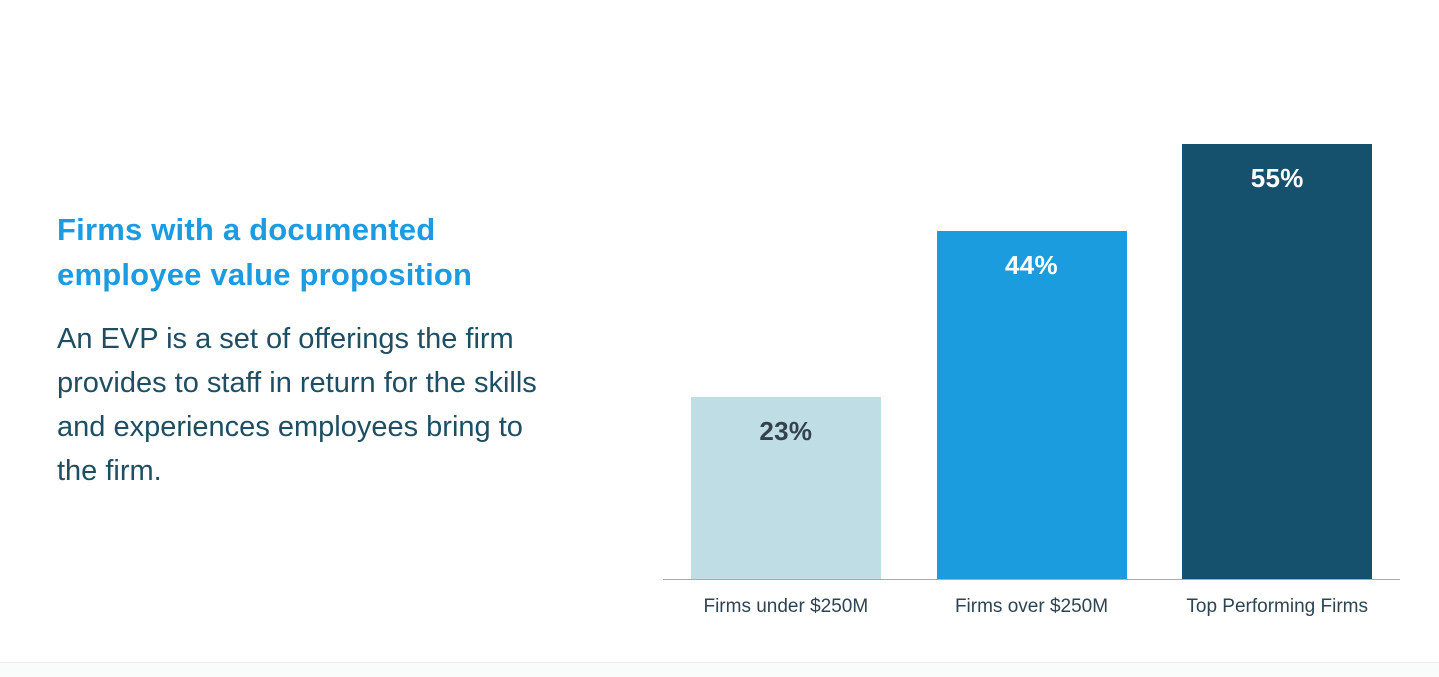 Image resolution: width=1439 pixels, height=677 pixels. What do you see at coordinates (1277, 178) in the screenshot?
I see `bar-value-label: 55%` at bounding box center [1277, 178].